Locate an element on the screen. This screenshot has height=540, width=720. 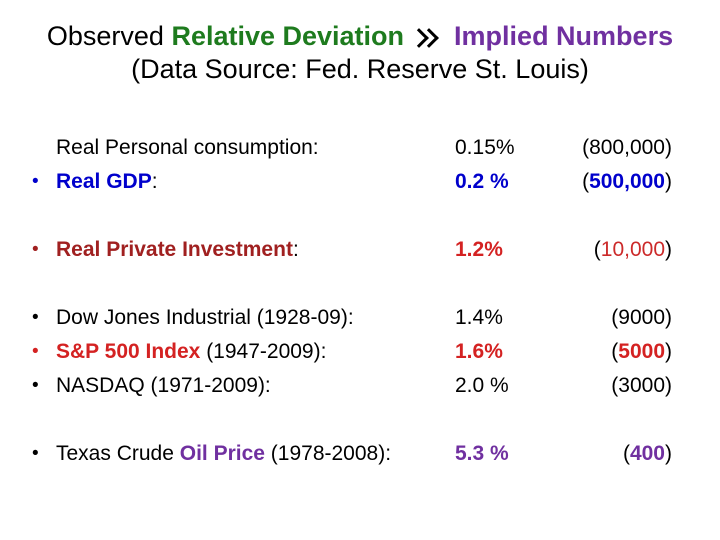
implied-number: (800,000) is located at coordinates (618, 148).